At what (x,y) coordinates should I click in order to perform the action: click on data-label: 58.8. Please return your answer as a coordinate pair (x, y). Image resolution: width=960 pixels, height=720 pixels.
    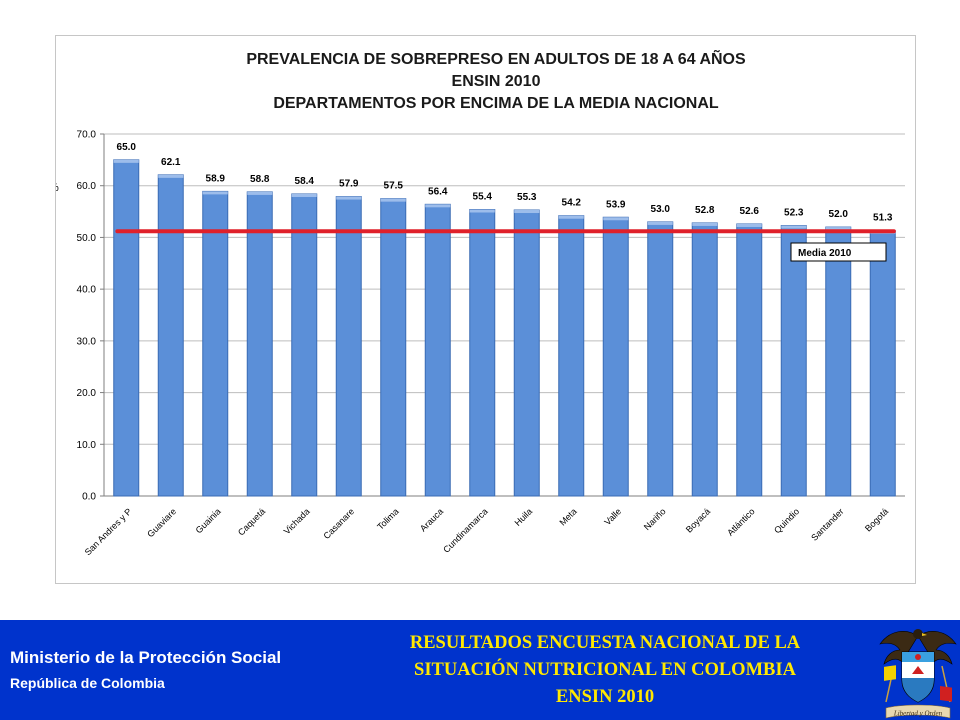
    Looking at the image, I should click on (260, 179).